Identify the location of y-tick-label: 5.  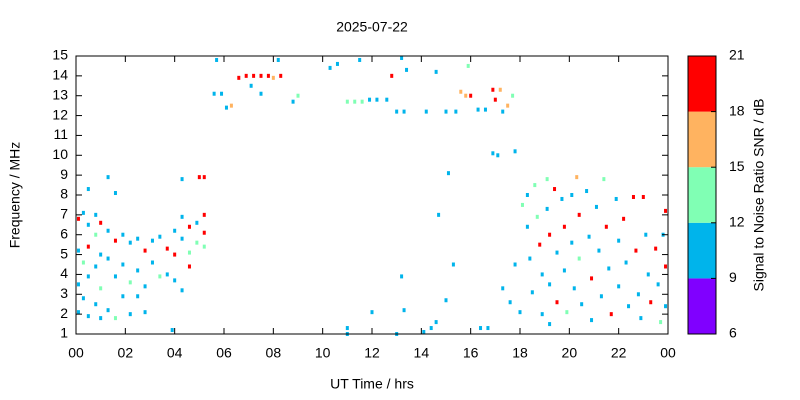
(64, 253).